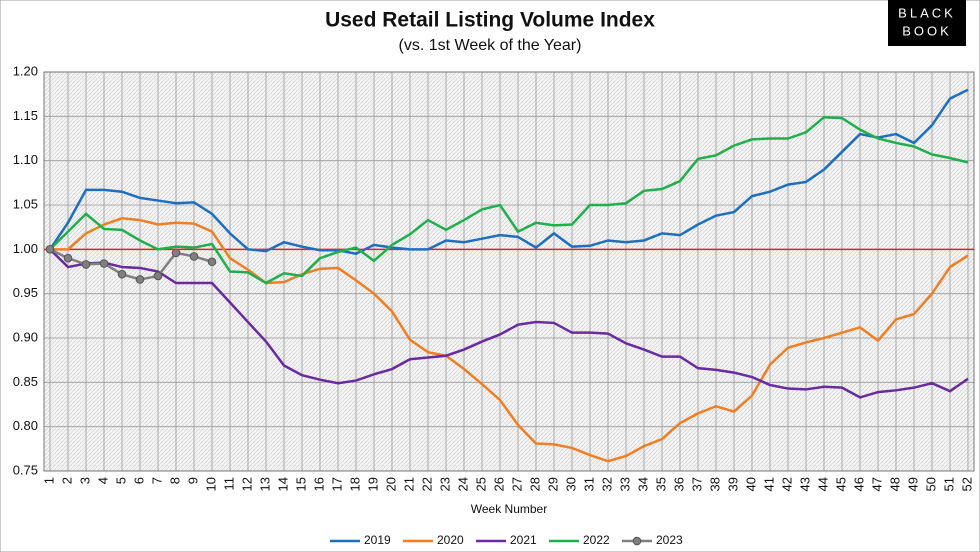 Image resolution: width=980 pixels, height=552 pixels. Describe the element at coordinates (25, 203) in the screenshot. I see `y-tick-label: 1.05` at that location.